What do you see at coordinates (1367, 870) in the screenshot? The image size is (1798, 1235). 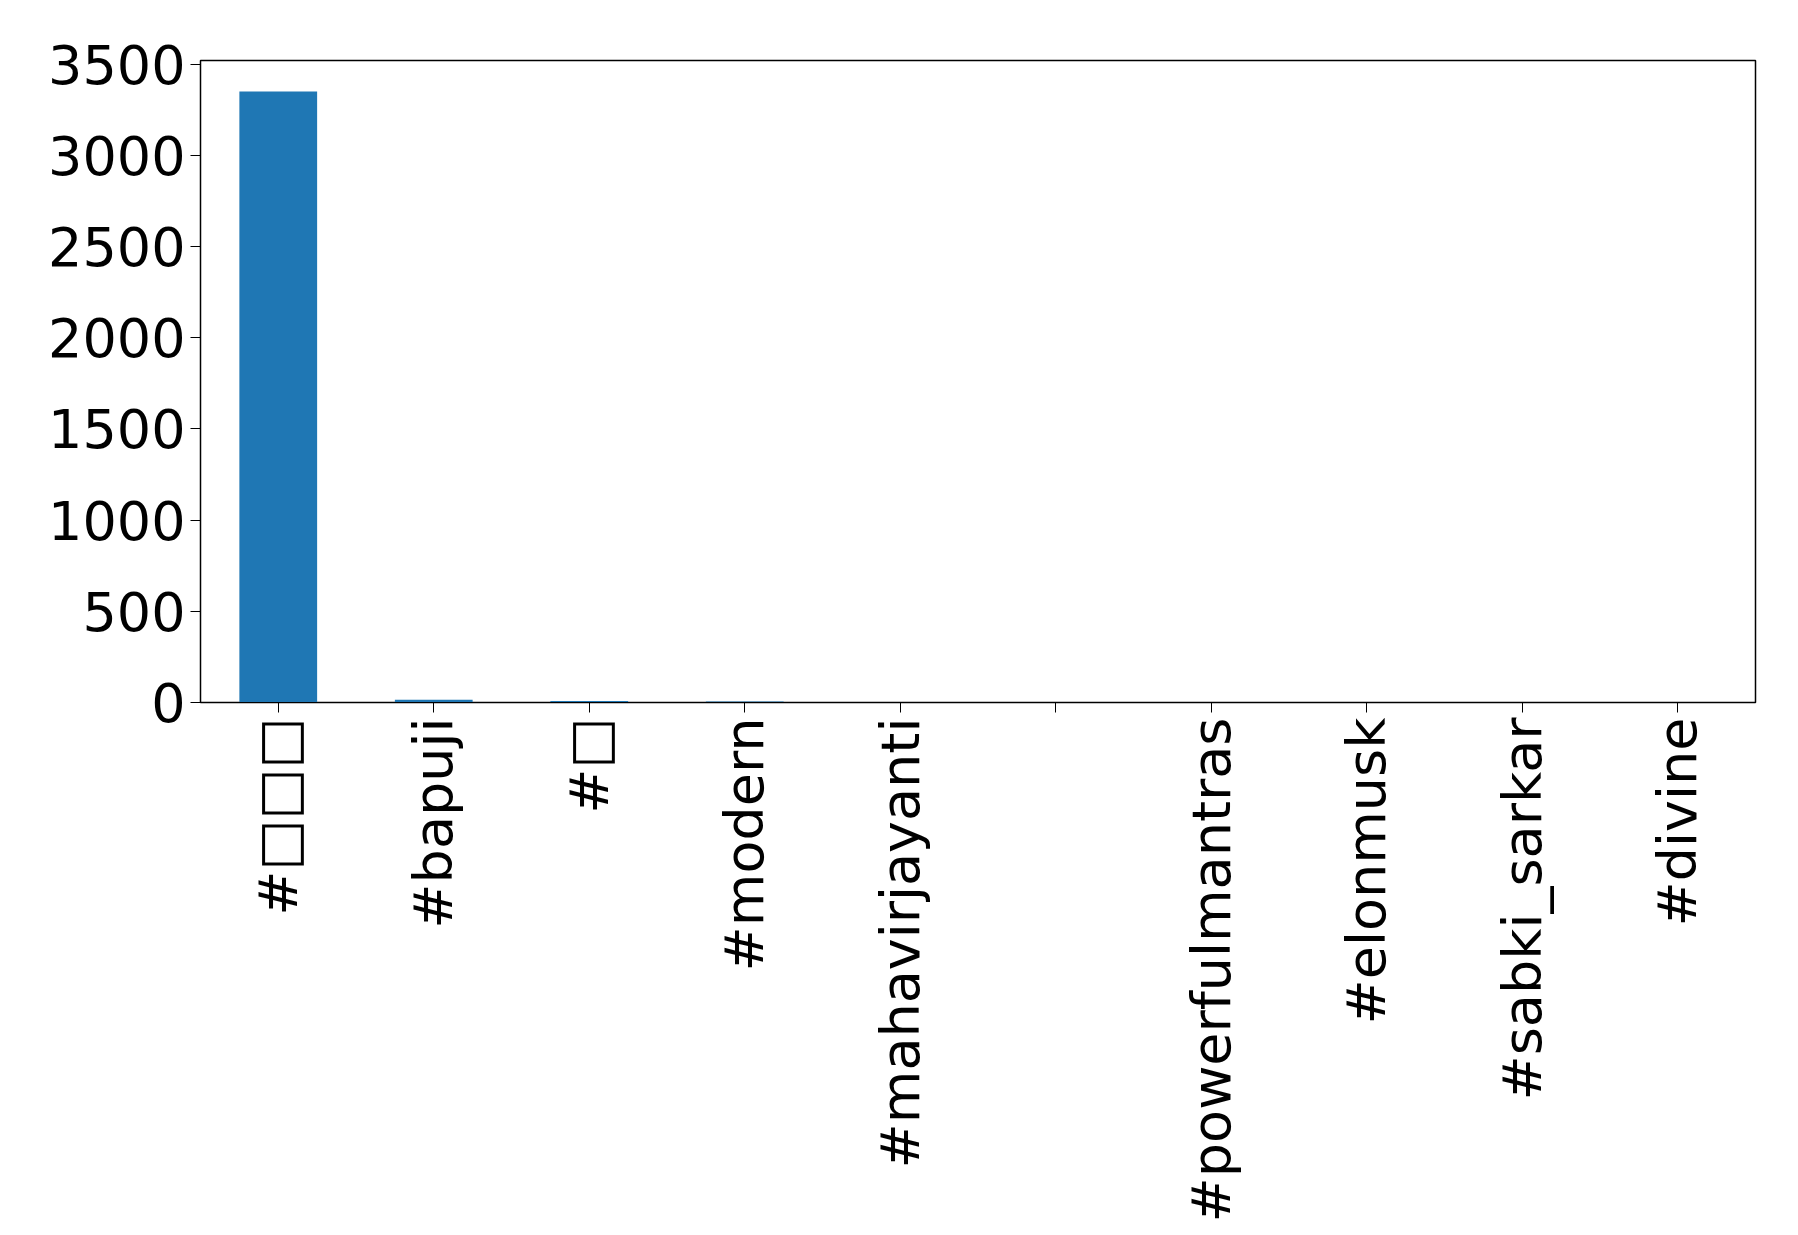 I see `x-tick-label: #elonmusk` at bounding box center [1367, 870].